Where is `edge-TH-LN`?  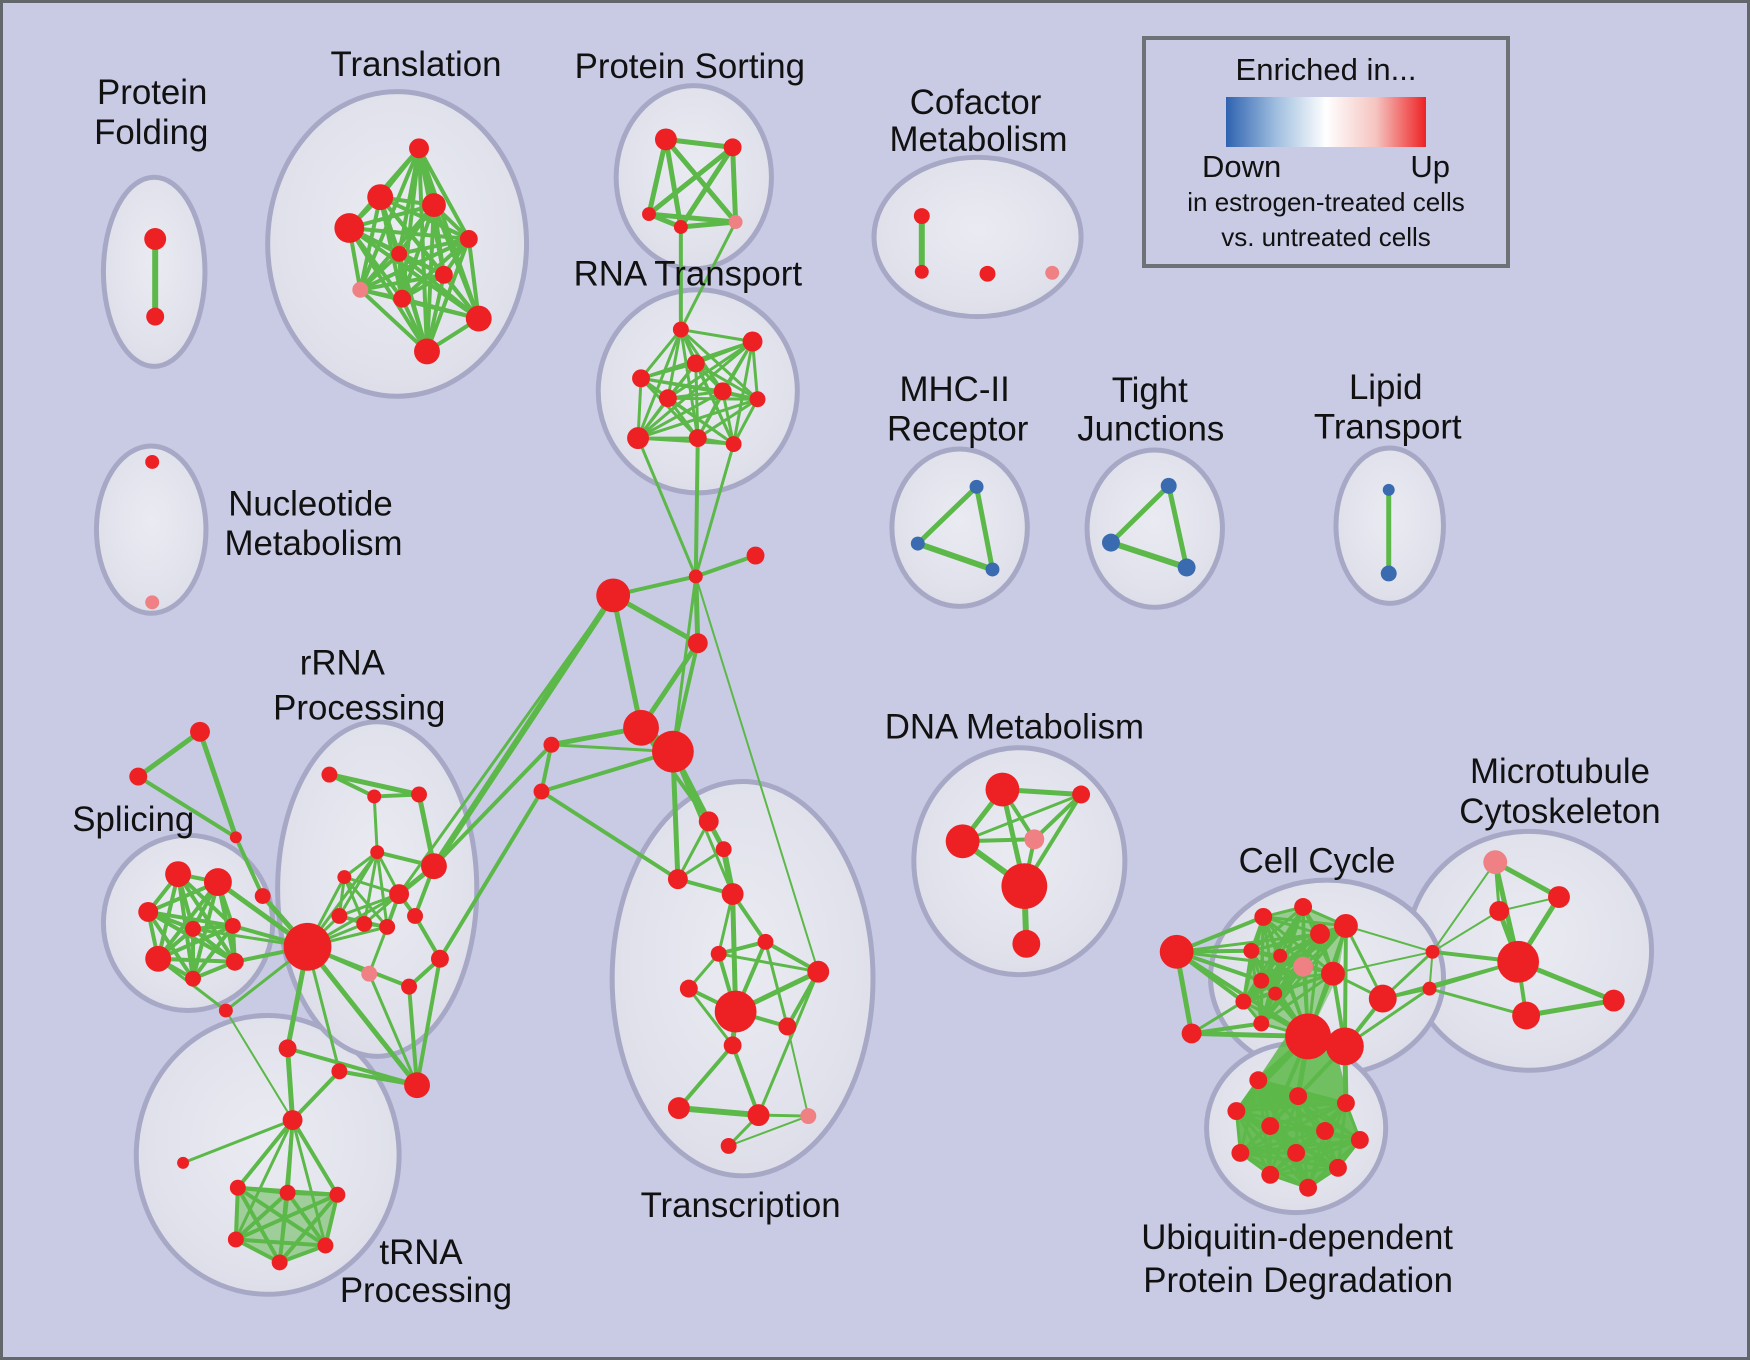
edge-TH-LN is located at coordinates (238, 1141).